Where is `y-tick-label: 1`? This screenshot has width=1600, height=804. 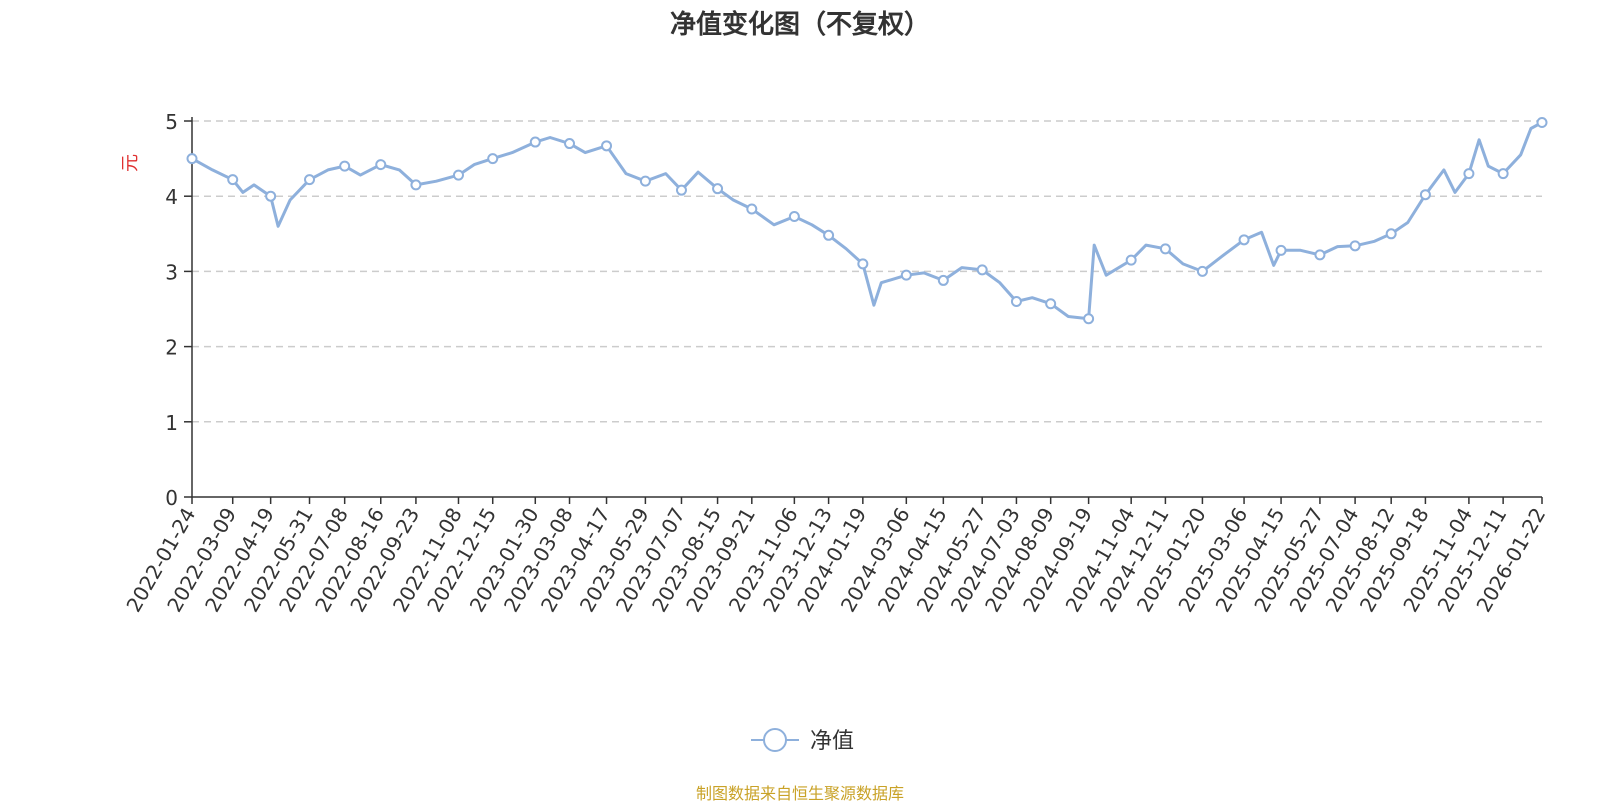 y-tick-label: 1 is located at coordinates (171, 423).